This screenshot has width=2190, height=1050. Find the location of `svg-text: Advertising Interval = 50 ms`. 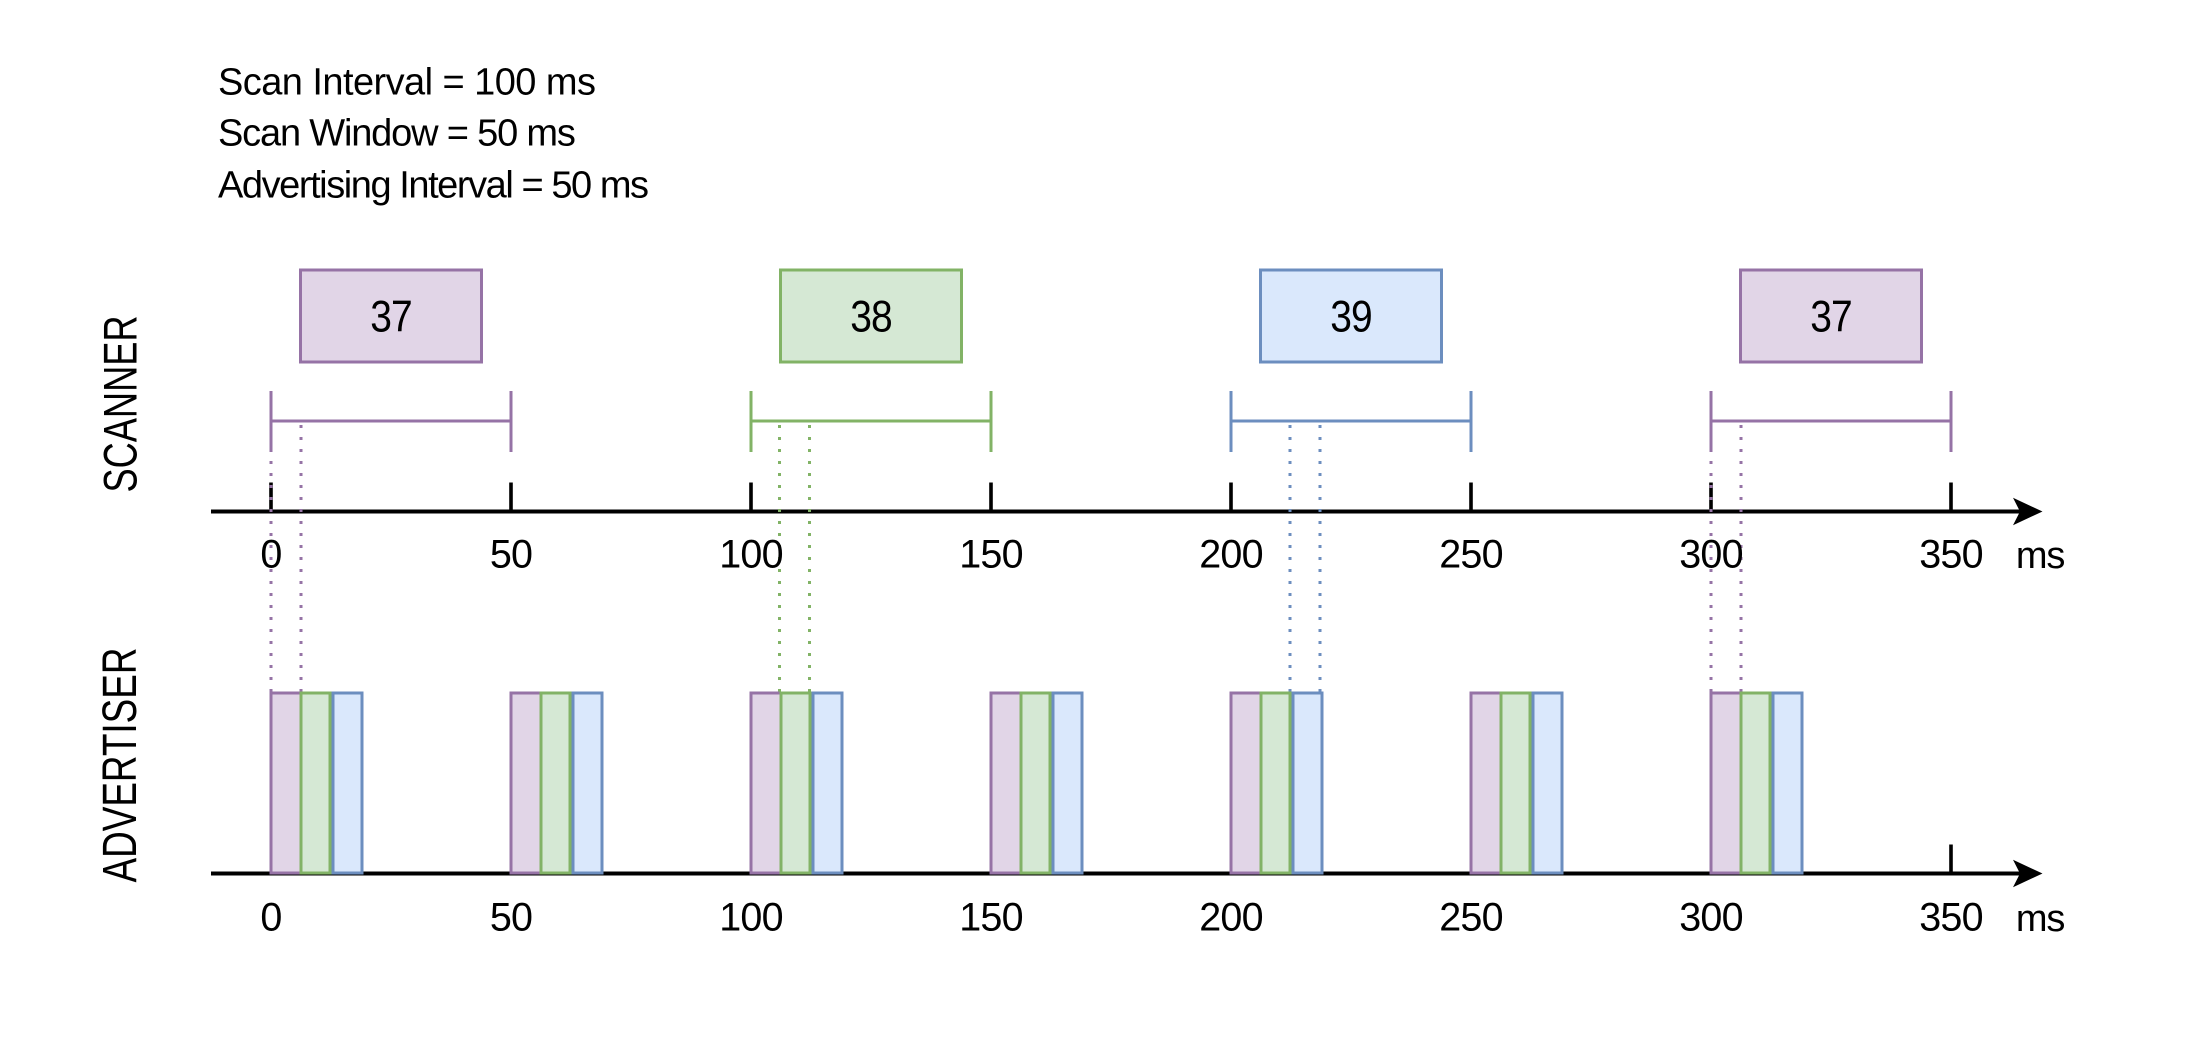

svg-text: Advertising Interval = 50 ms is located at coordinates (433, 186).